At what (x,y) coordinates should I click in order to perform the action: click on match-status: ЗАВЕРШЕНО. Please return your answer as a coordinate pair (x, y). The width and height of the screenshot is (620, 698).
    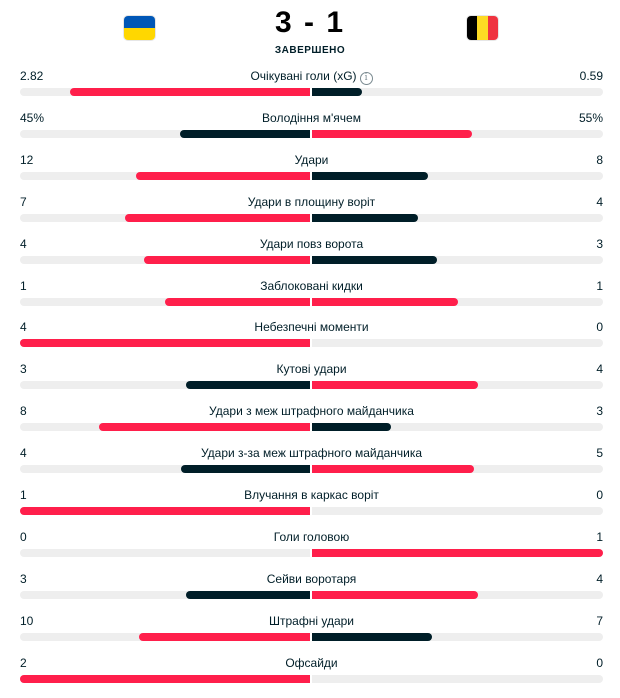
    Looking at the image, I should click on (310, 50).